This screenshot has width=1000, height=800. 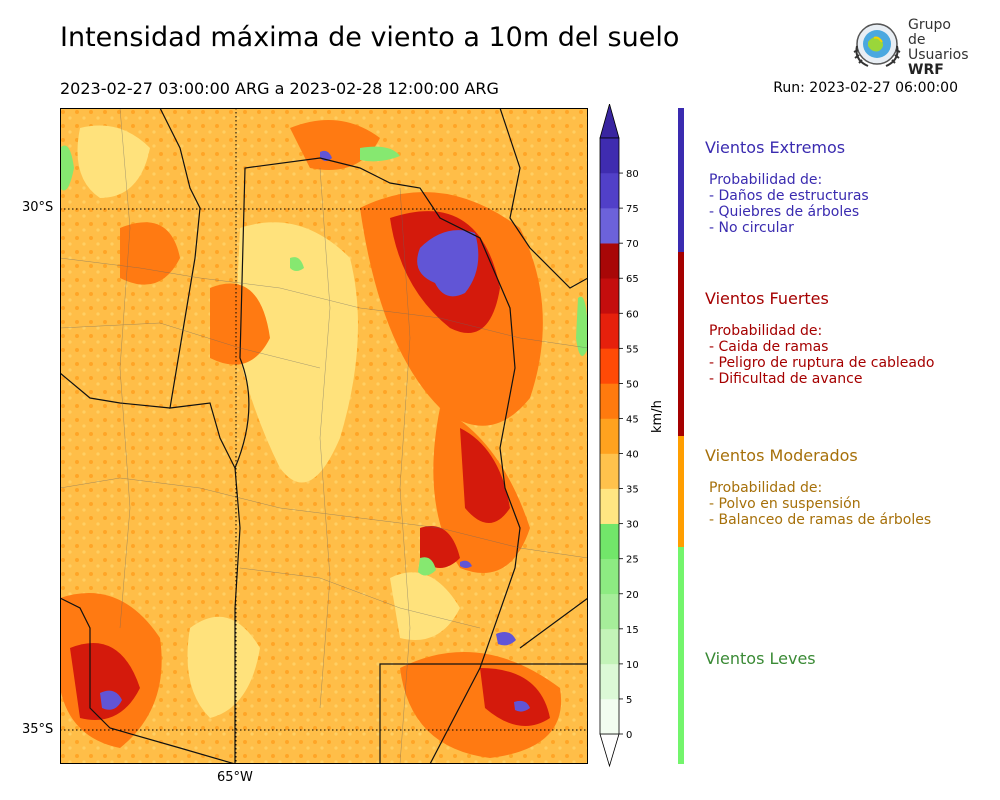 I want to click on colorbar-tick-label: 70, so click(x=632, y=244).